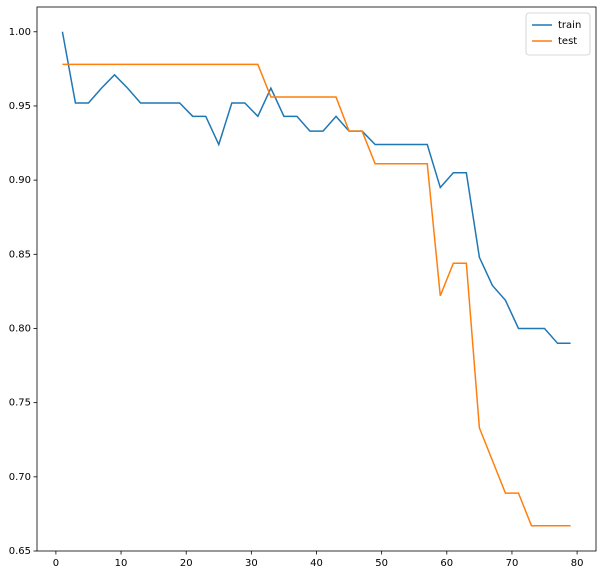  What do you see at coordinates (121, 563) in the screenshot?
I see `x-tick-label: 10` at bounding box center [121, 563].